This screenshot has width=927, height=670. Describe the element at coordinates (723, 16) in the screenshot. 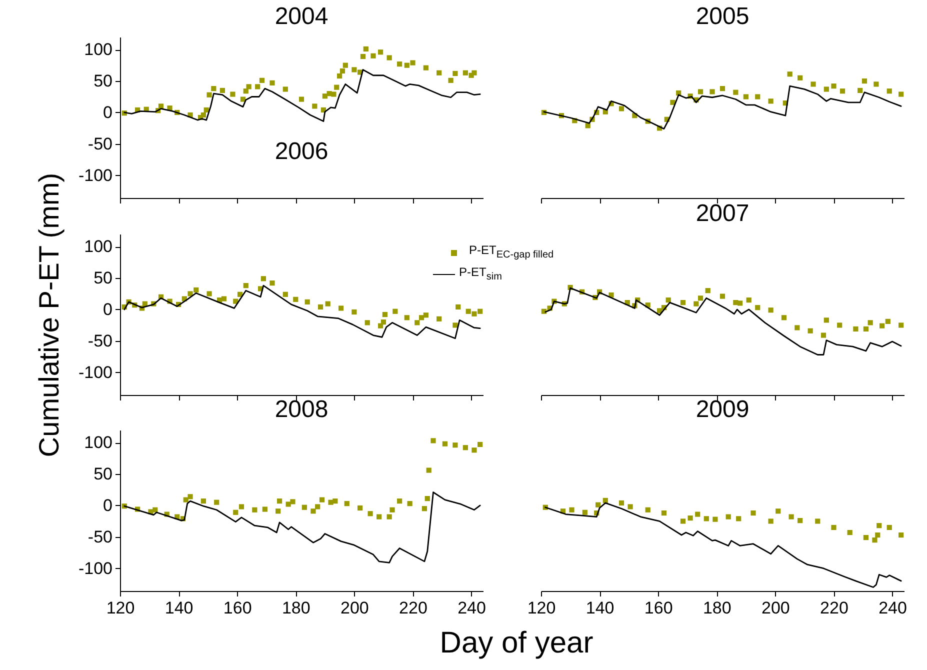

I see `chart-title: 2005` at that location.